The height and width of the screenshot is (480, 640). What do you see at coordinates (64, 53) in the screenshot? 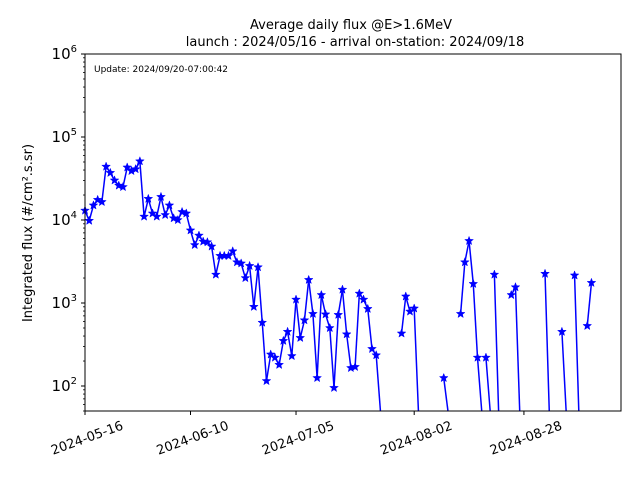
I see `y-tick-label: 10⁶` at bounding box center [64, 53].